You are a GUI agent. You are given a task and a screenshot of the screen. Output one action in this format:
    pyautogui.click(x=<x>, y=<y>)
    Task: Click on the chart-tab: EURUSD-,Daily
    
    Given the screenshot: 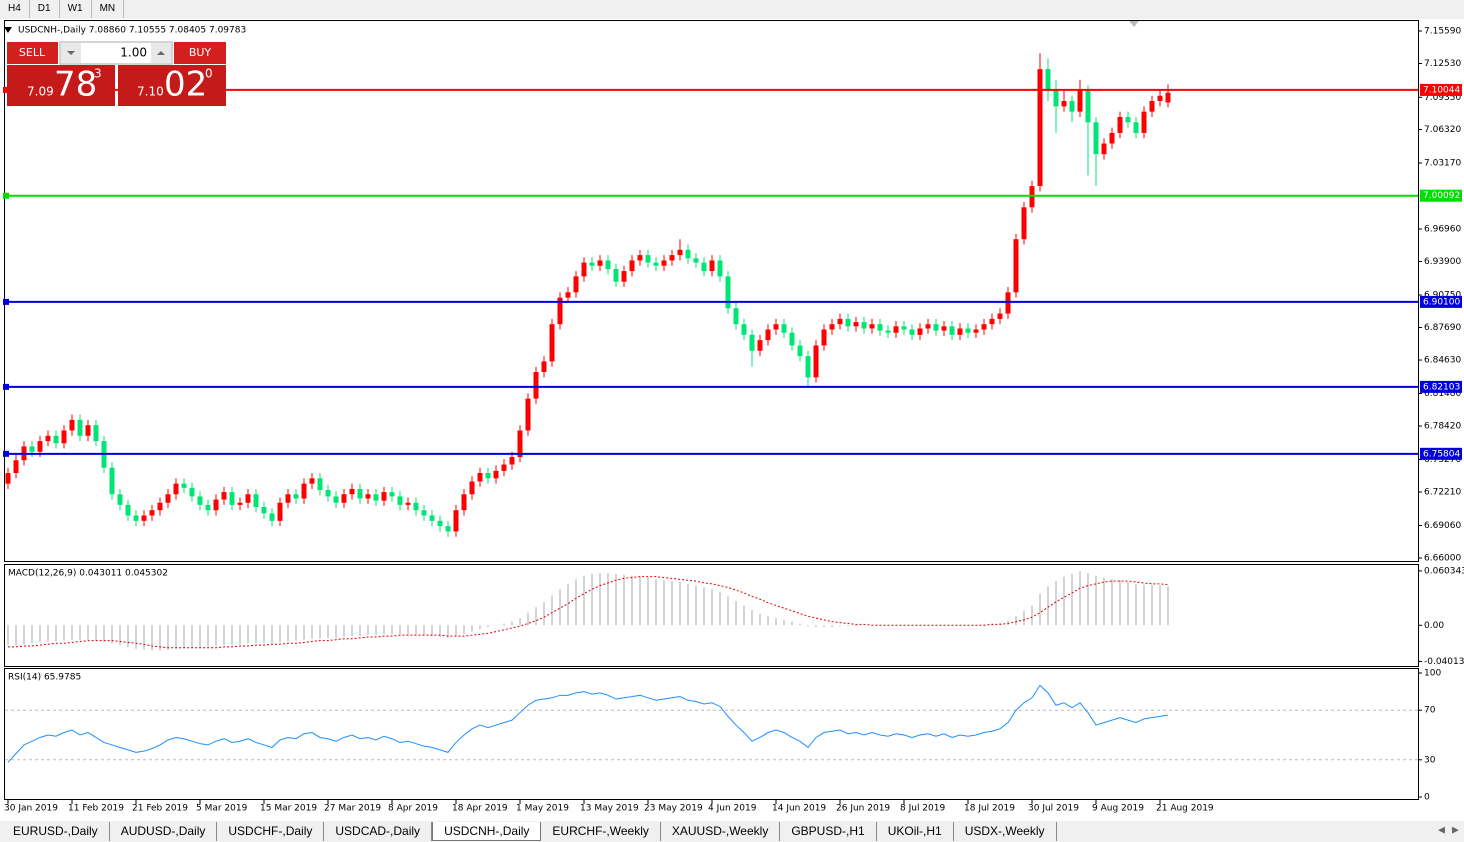 What is the action you would take?
    pyautogui.click(x=56, y=831)
    